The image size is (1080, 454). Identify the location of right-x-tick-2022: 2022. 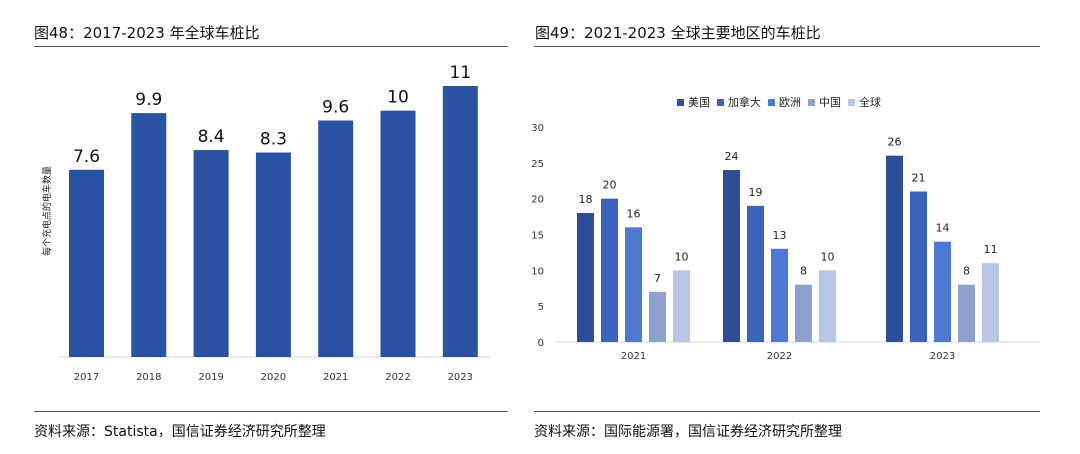
(779, 356).